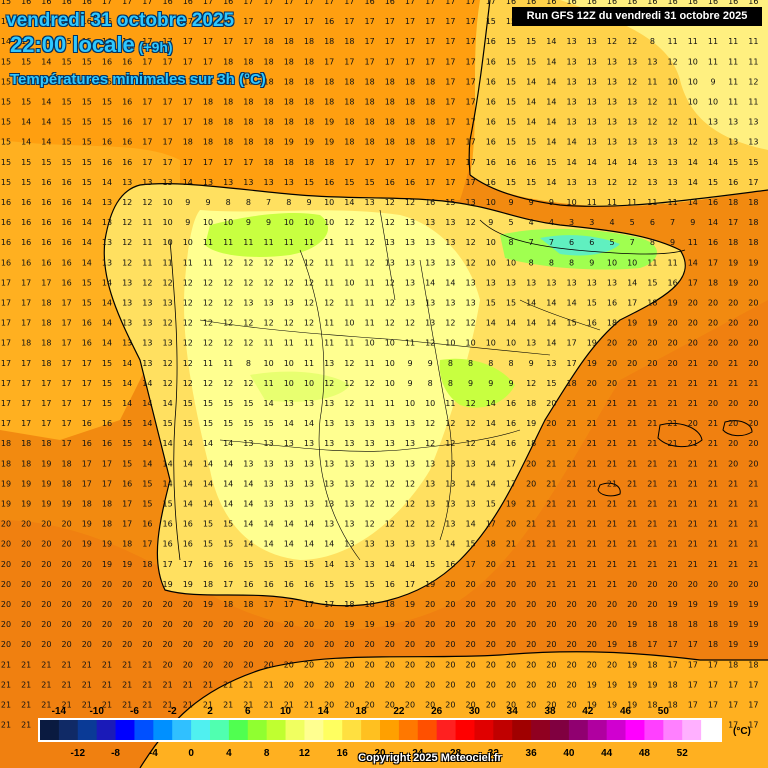  Describe the element at coordinates (248, 363) in the screenshot. I see `grid-value: 8` at that location.